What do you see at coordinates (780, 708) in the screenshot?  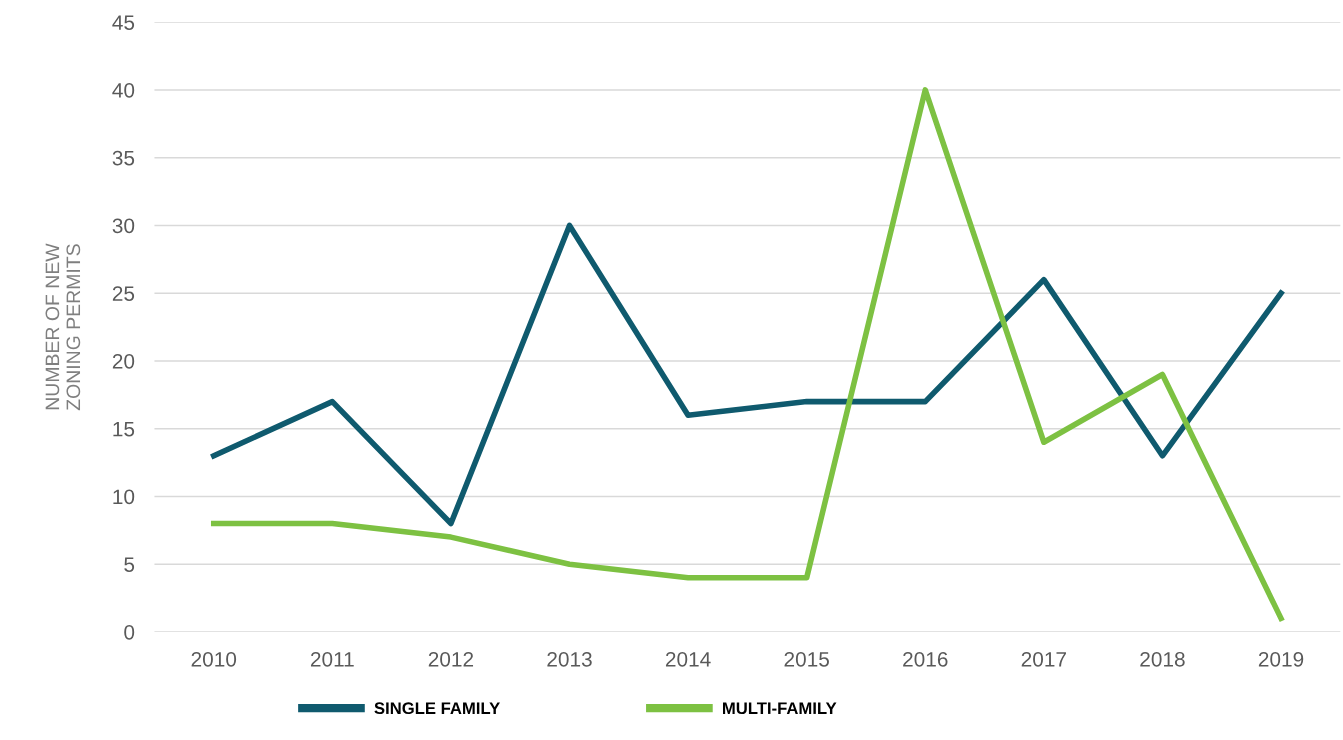 I see `legend-label: MULTI-FAMILY` at bounding box center [780, 708].